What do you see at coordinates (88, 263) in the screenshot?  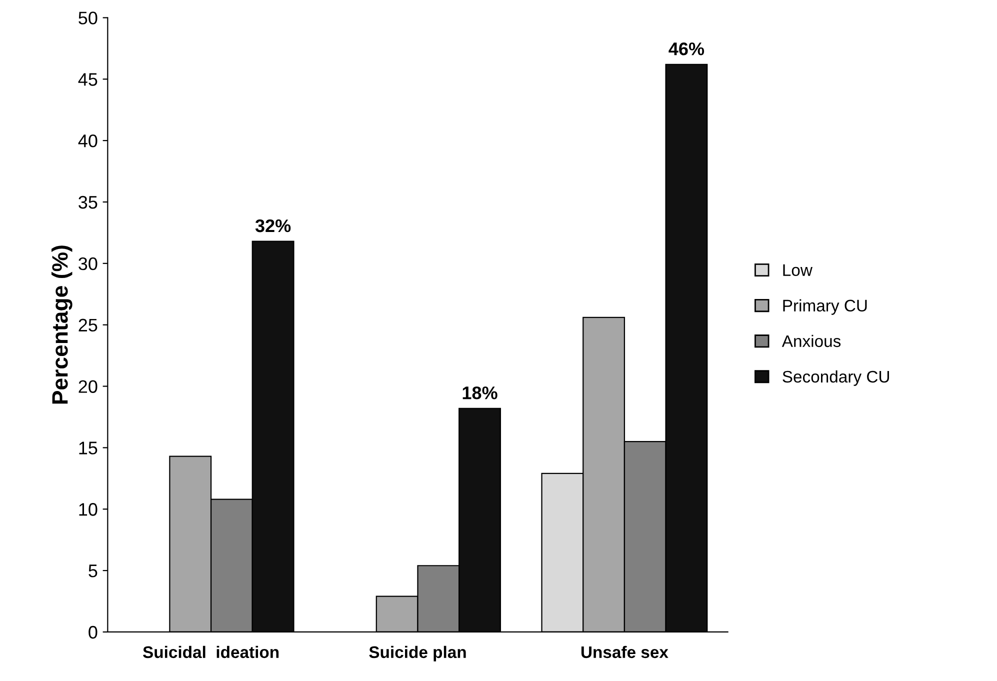 I see `y-tick-label: 30` at bounding box center [88, 263].